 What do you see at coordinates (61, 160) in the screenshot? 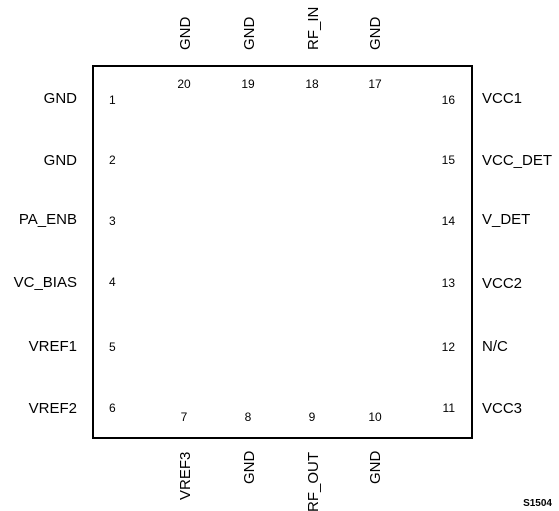
I see `pin-label-2: GND` at bounding box center [61, 160].